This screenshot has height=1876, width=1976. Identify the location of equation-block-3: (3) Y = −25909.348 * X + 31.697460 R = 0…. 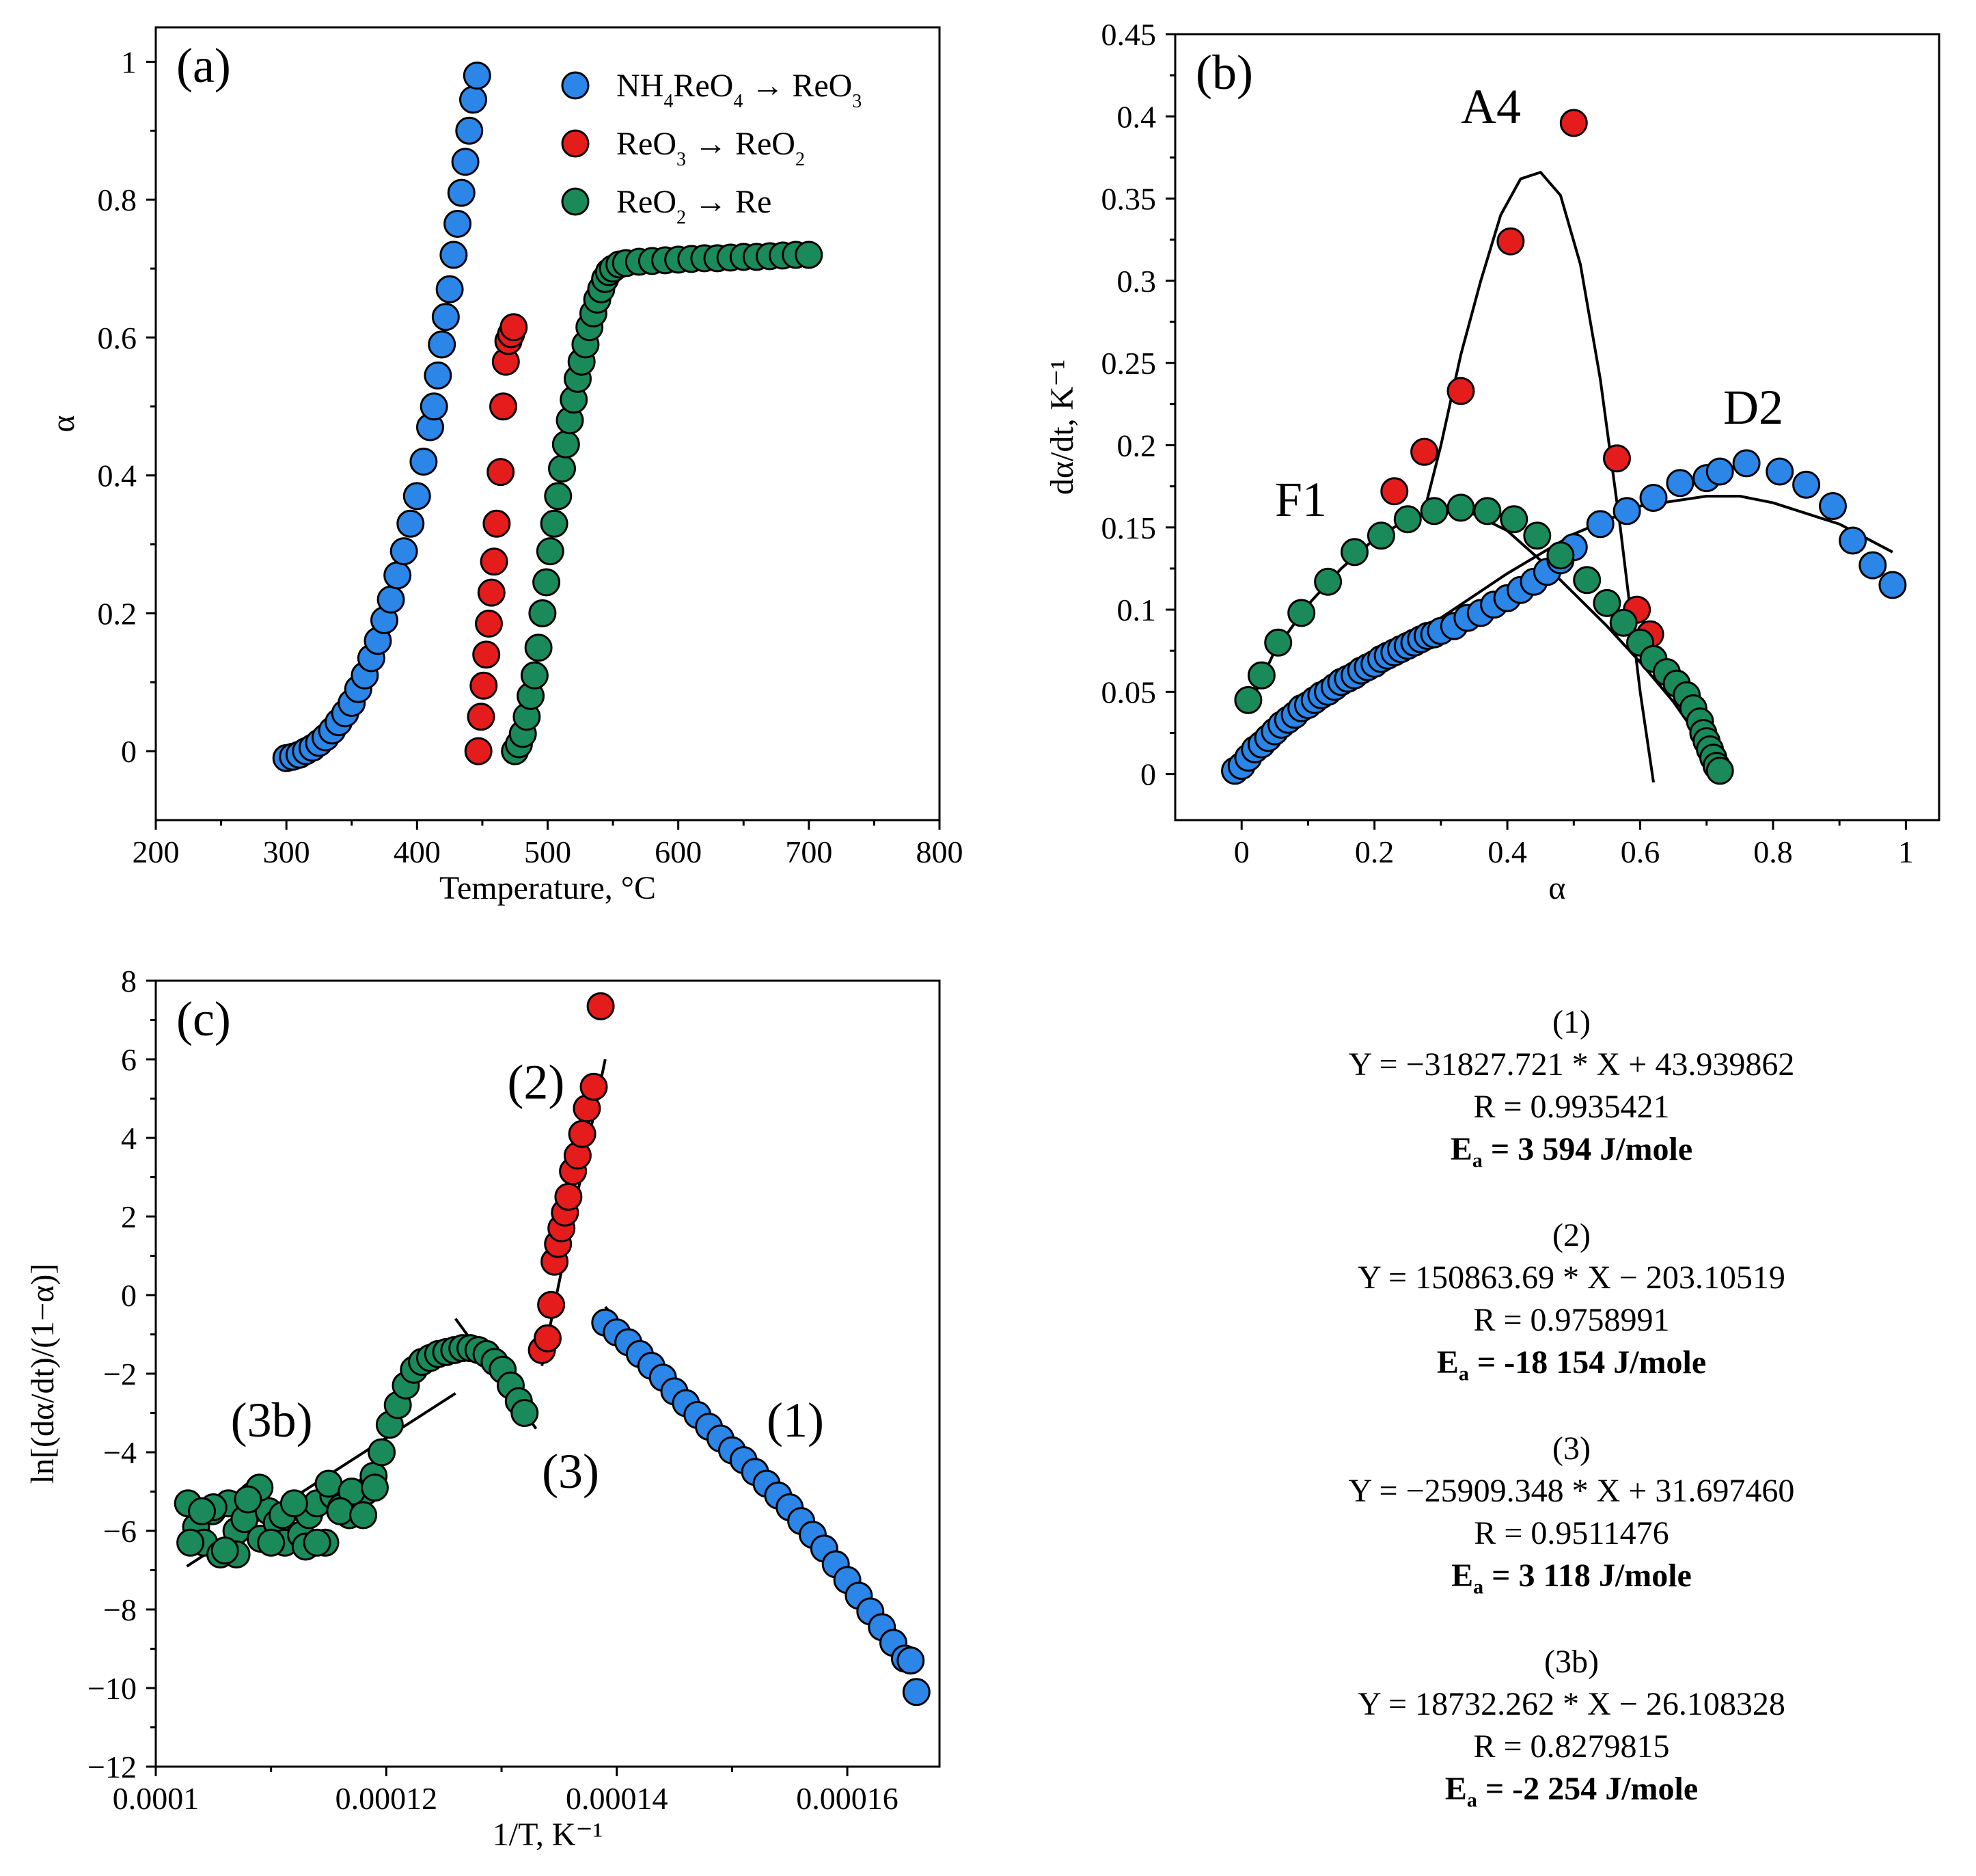
(1572, 1518).